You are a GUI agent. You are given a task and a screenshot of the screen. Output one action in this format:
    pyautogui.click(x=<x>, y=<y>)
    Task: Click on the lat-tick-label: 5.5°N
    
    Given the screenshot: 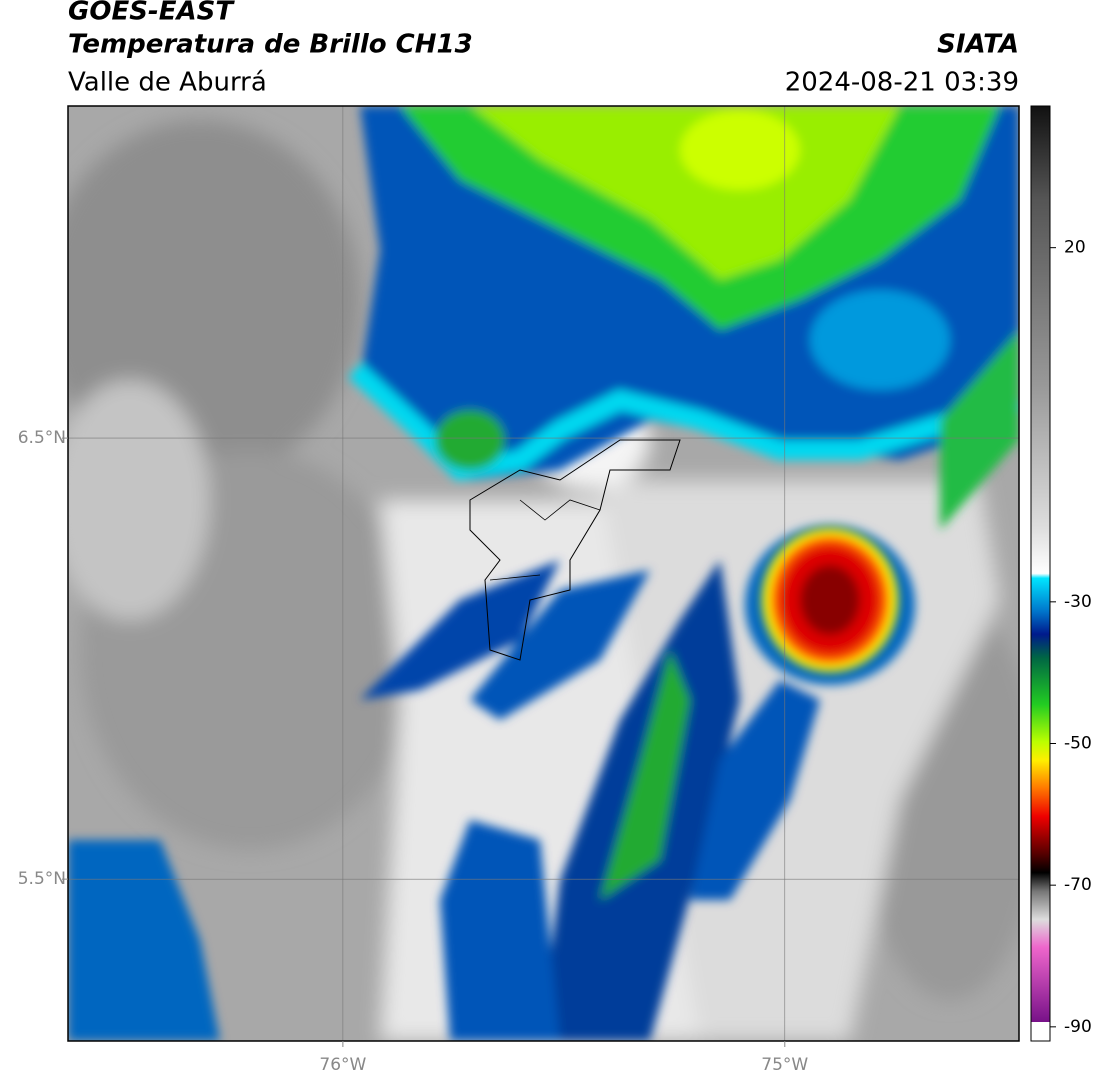 What is the action you would take?
    pyautogui.click(x=42, y=879)
    